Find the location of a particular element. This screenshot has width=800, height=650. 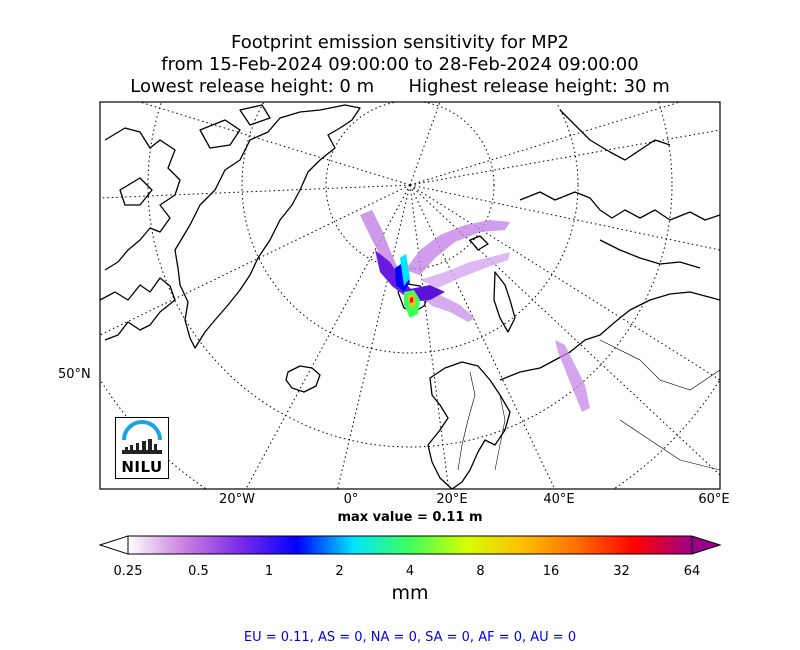

novaya-zemlya-coast is located at coordinates (504, 302).